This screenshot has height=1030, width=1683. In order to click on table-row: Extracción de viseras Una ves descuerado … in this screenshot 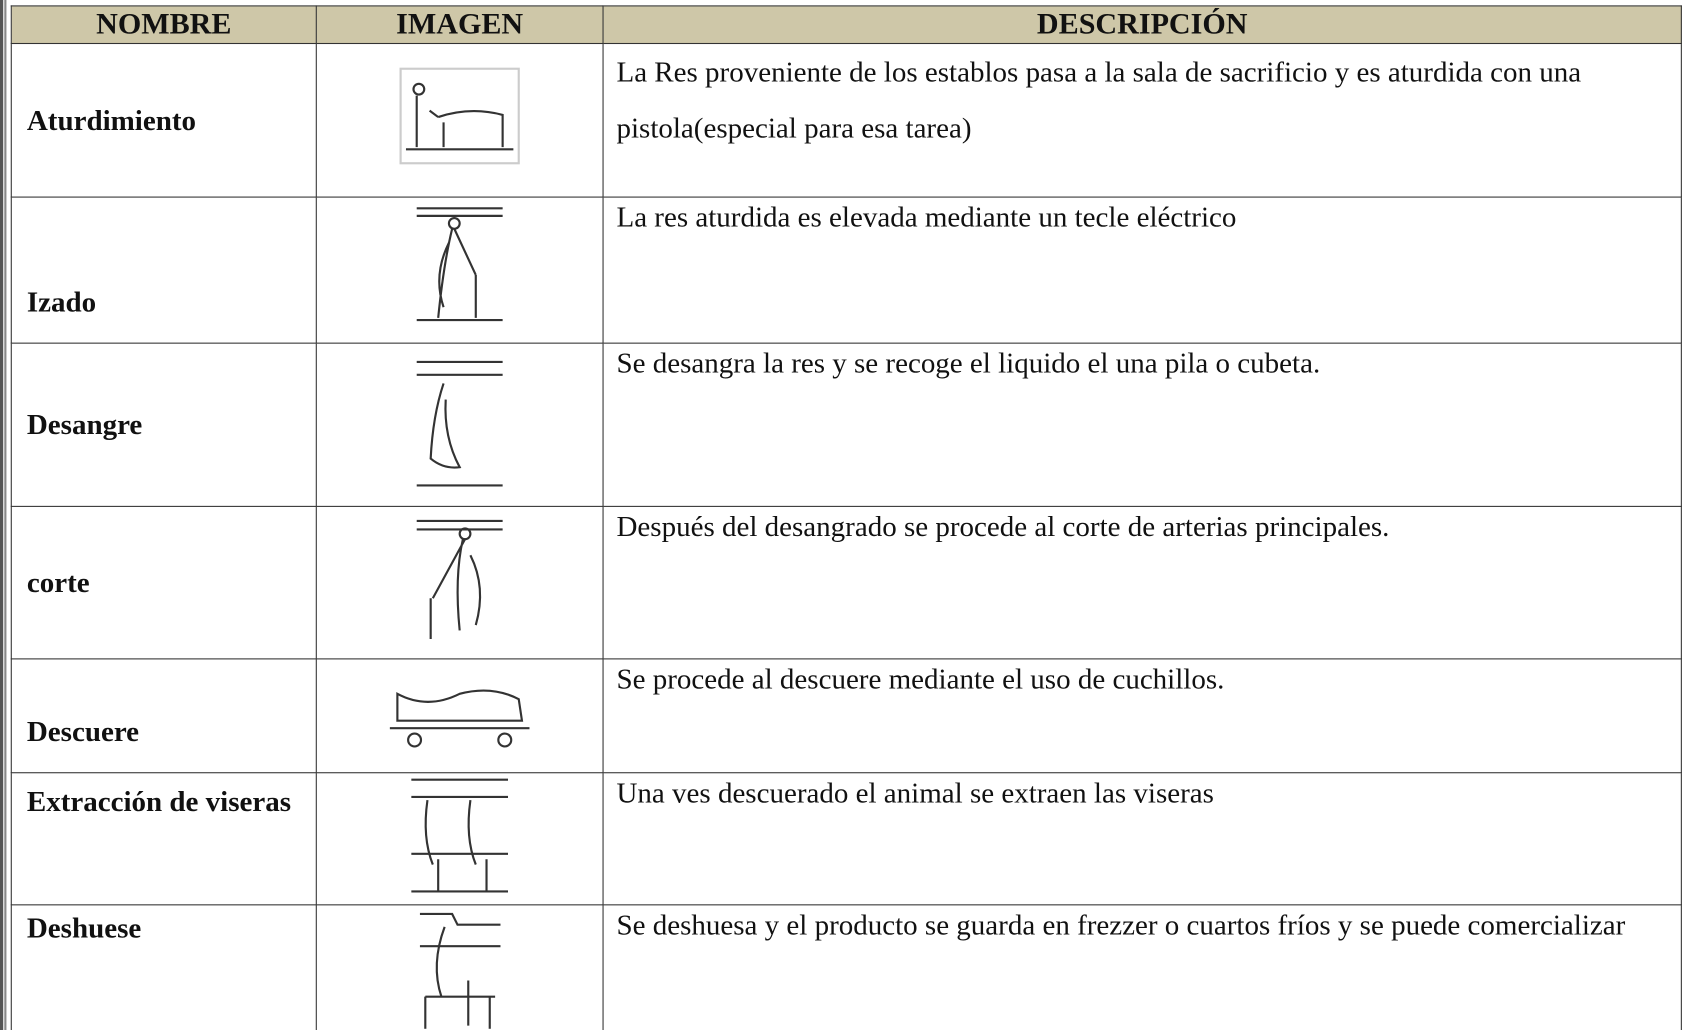, I will do `click(846, 839)`.